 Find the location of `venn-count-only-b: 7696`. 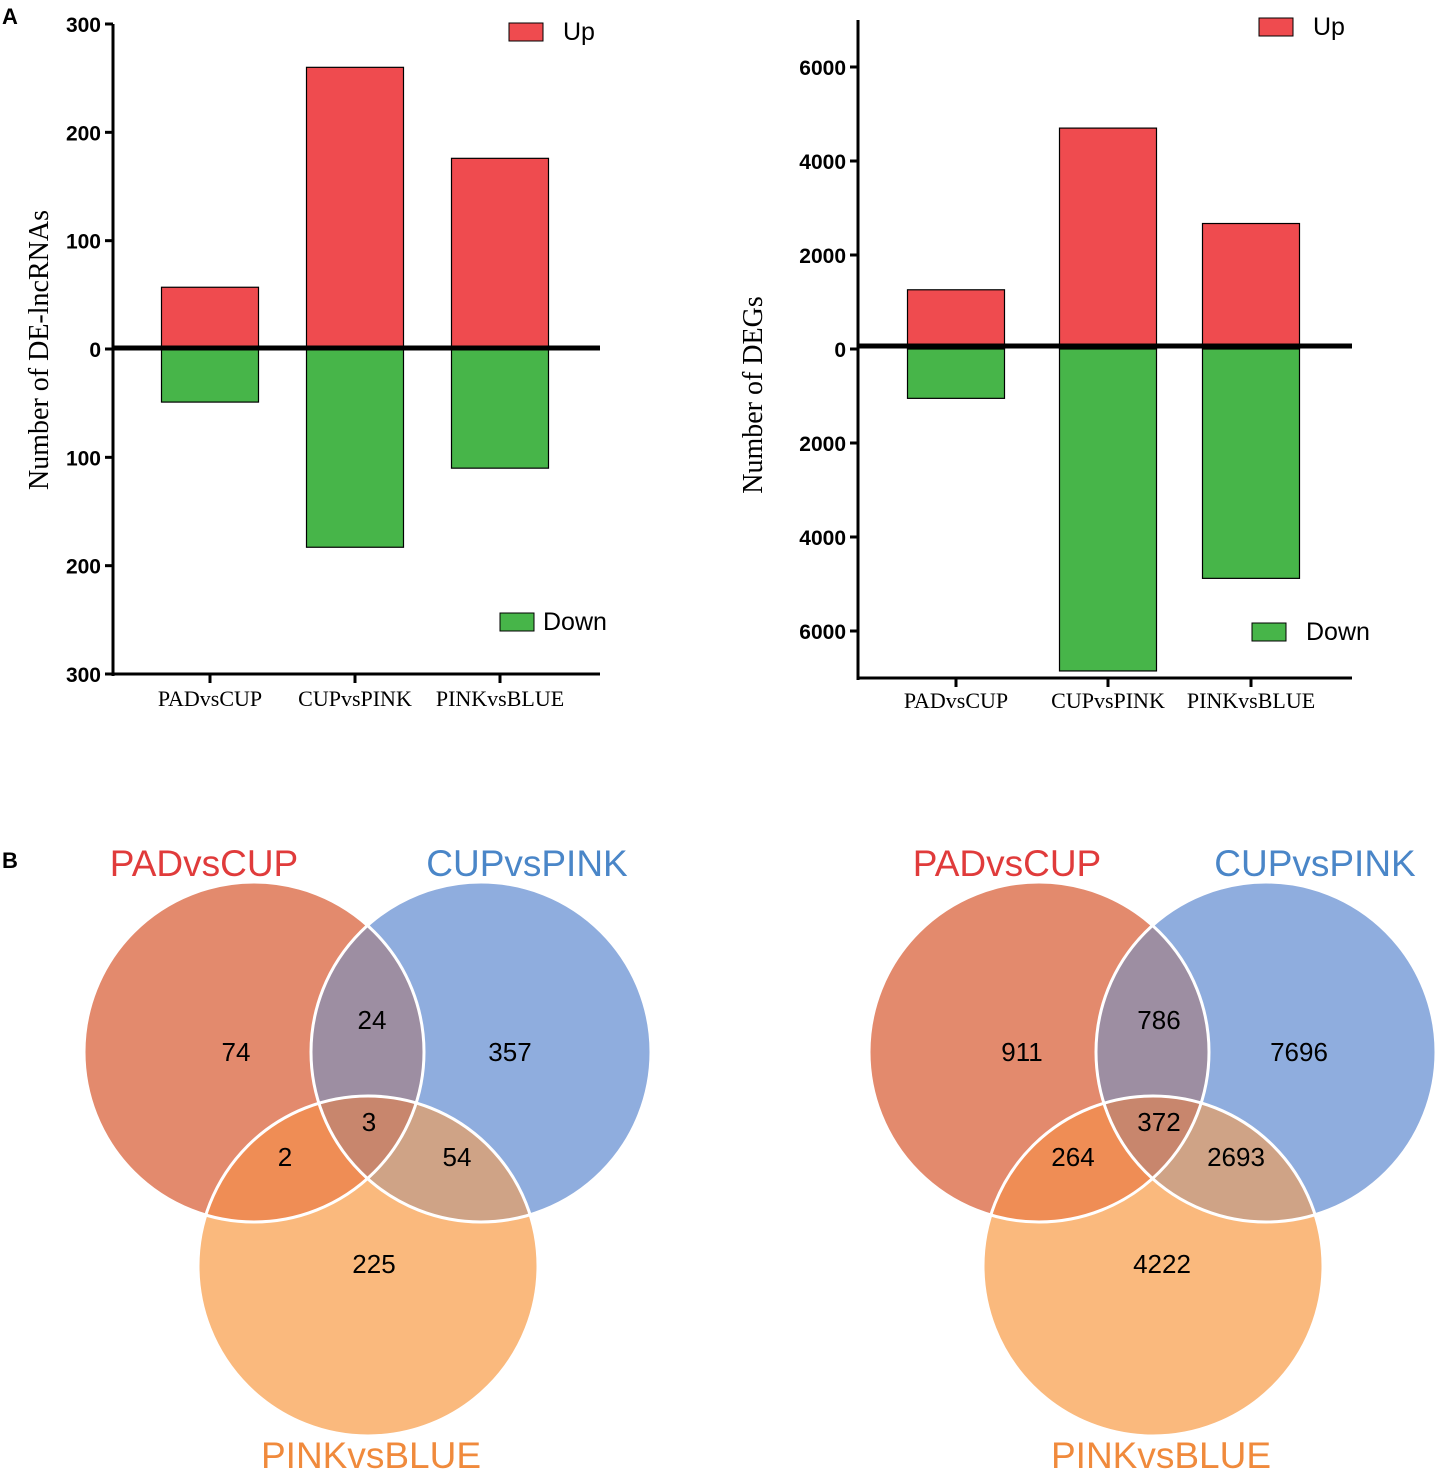

venn-count-only-b: 7696 is located at coordinates (1299, 1052).